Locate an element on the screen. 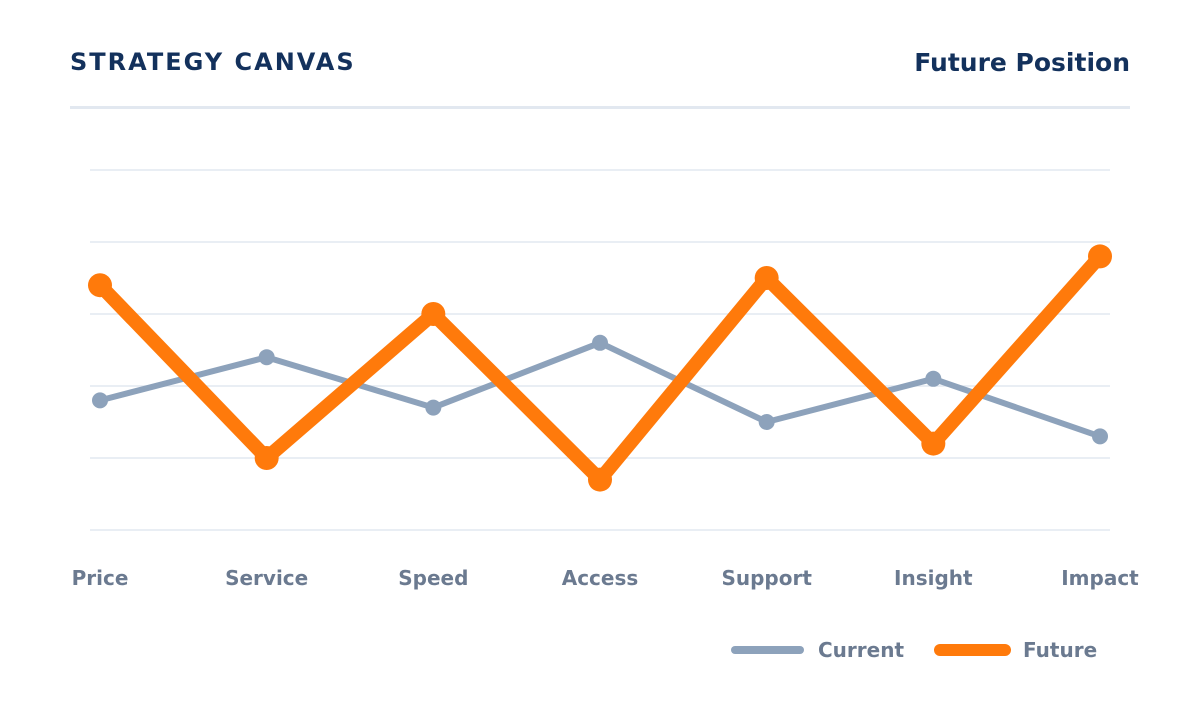  header-divider is located at coordinates (600, 107).